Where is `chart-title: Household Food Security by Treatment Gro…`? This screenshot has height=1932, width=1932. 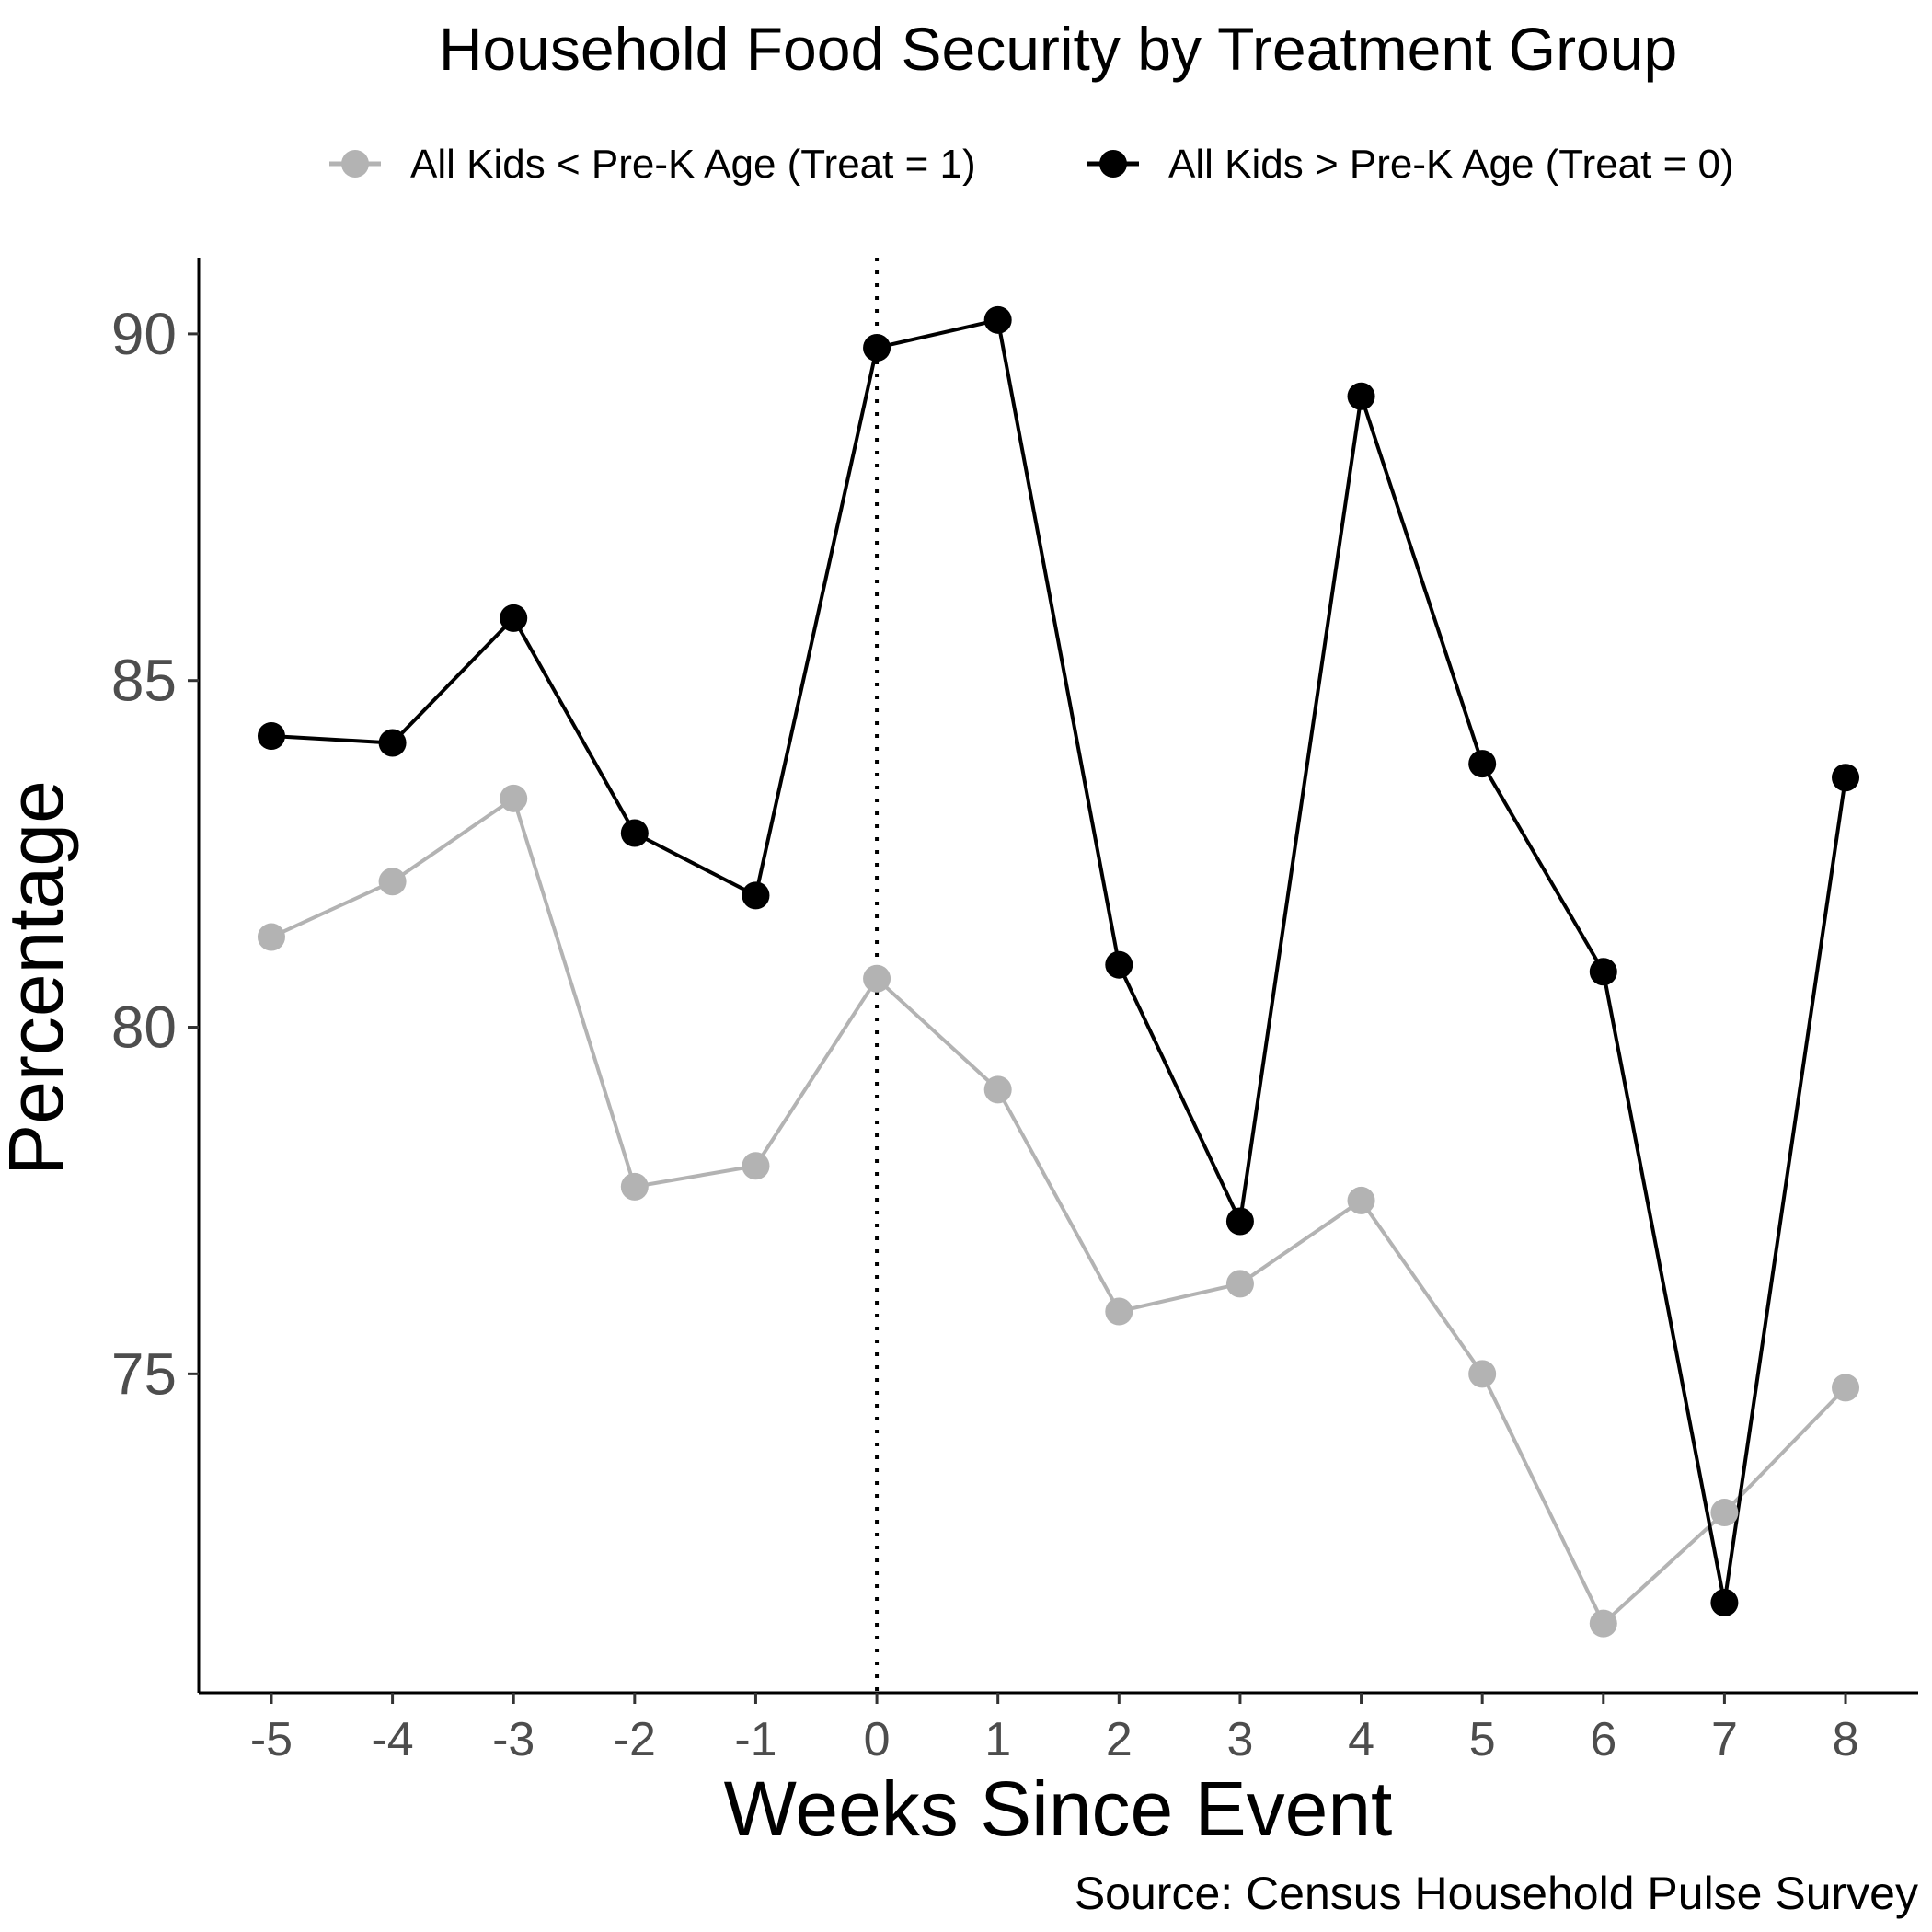
chart-title: Household Food Security by Treatment Gro… is located at coordinates (1058, 49).